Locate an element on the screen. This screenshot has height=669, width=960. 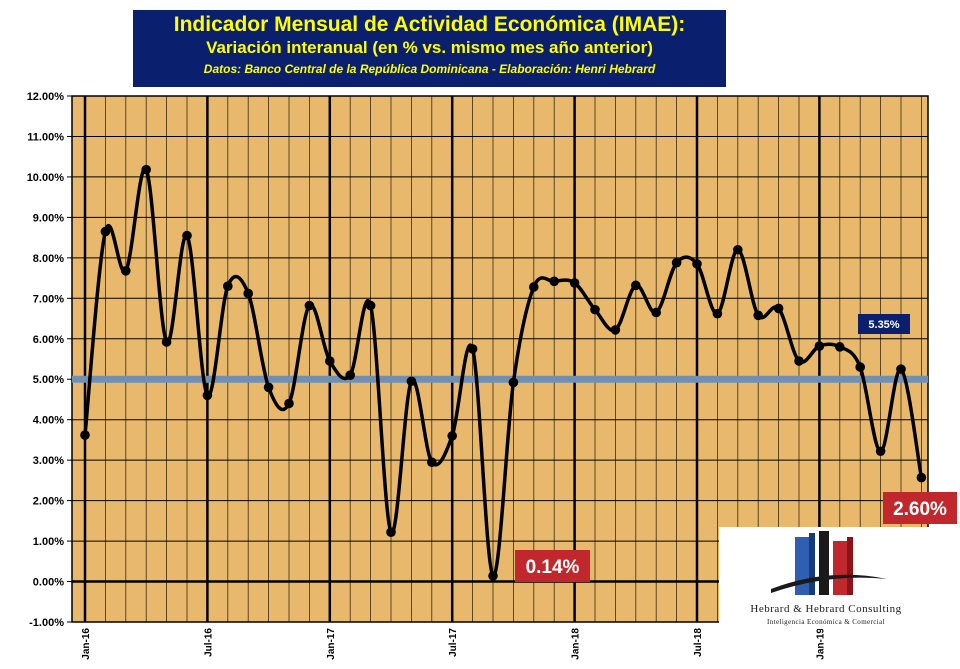
x-tick-label: Jan-18 is located at coordinates (576, 644).